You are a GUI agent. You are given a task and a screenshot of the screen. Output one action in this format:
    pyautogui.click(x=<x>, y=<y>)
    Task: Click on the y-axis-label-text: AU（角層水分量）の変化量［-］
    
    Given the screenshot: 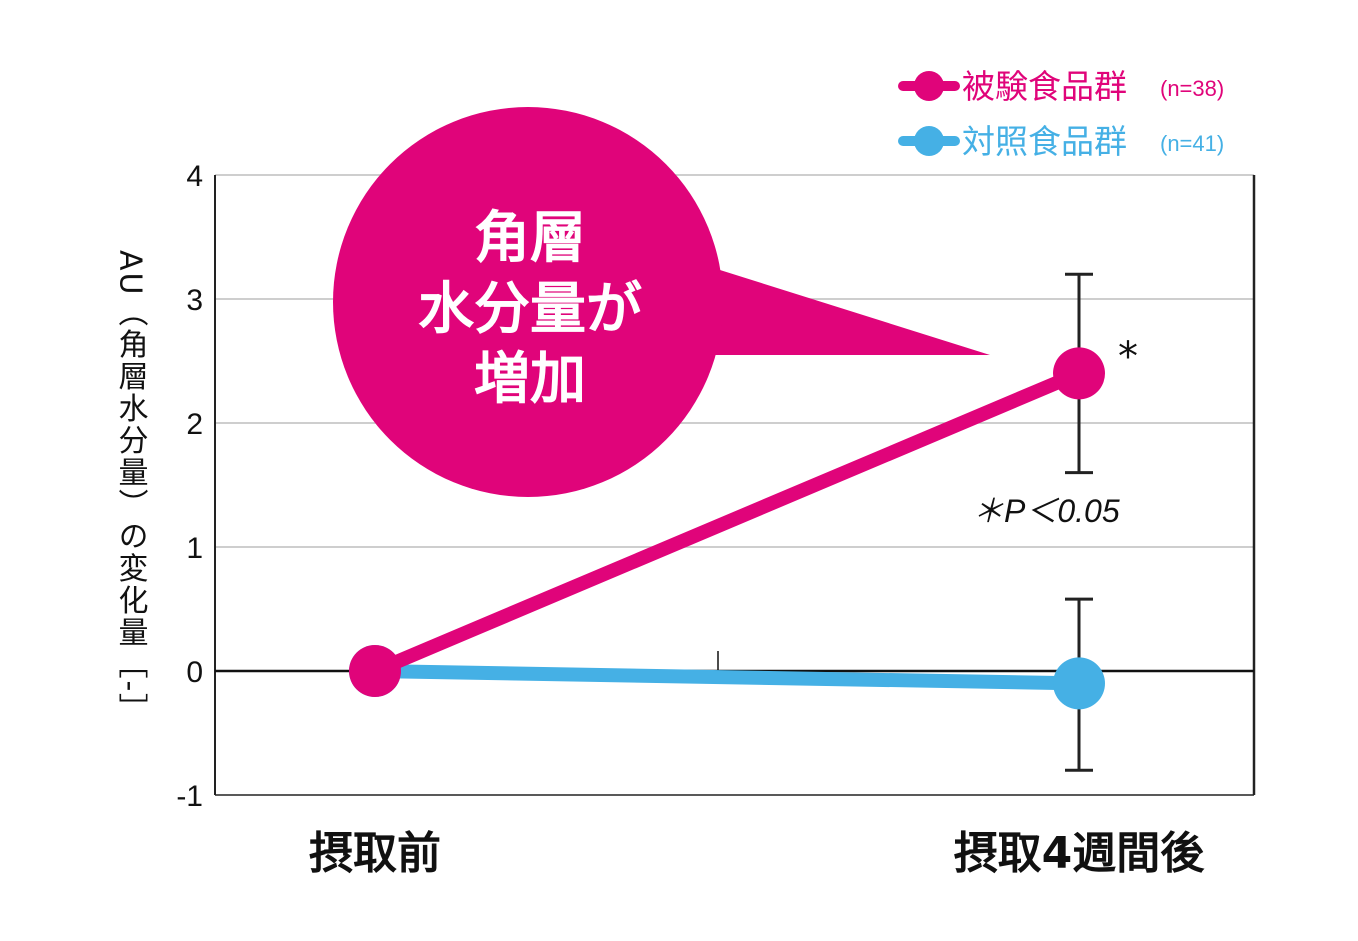 What is the action you would take?
    pyautogui.click(x=131, y=487)
    